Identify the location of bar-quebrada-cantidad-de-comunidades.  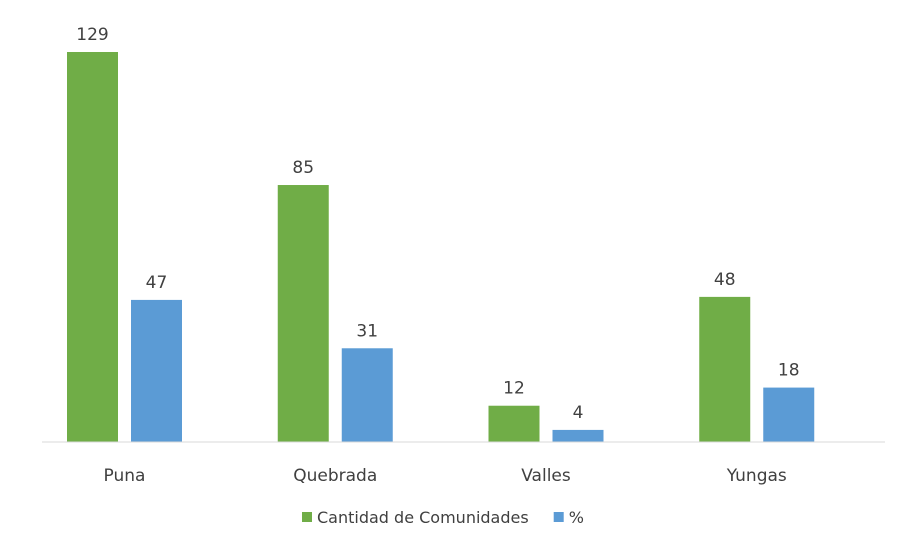
(303, 313).